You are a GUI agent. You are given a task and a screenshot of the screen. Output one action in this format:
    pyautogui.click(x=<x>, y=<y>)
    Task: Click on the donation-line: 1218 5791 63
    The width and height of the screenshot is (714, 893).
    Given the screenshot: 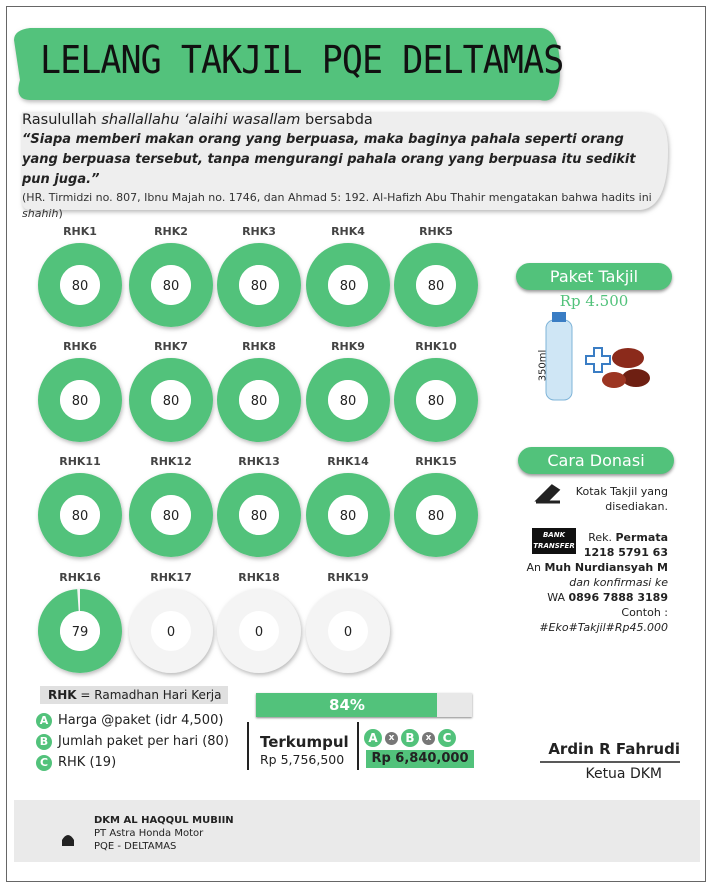 What is the action you would take?
    pyautogui.click(x=584, y=552)
    